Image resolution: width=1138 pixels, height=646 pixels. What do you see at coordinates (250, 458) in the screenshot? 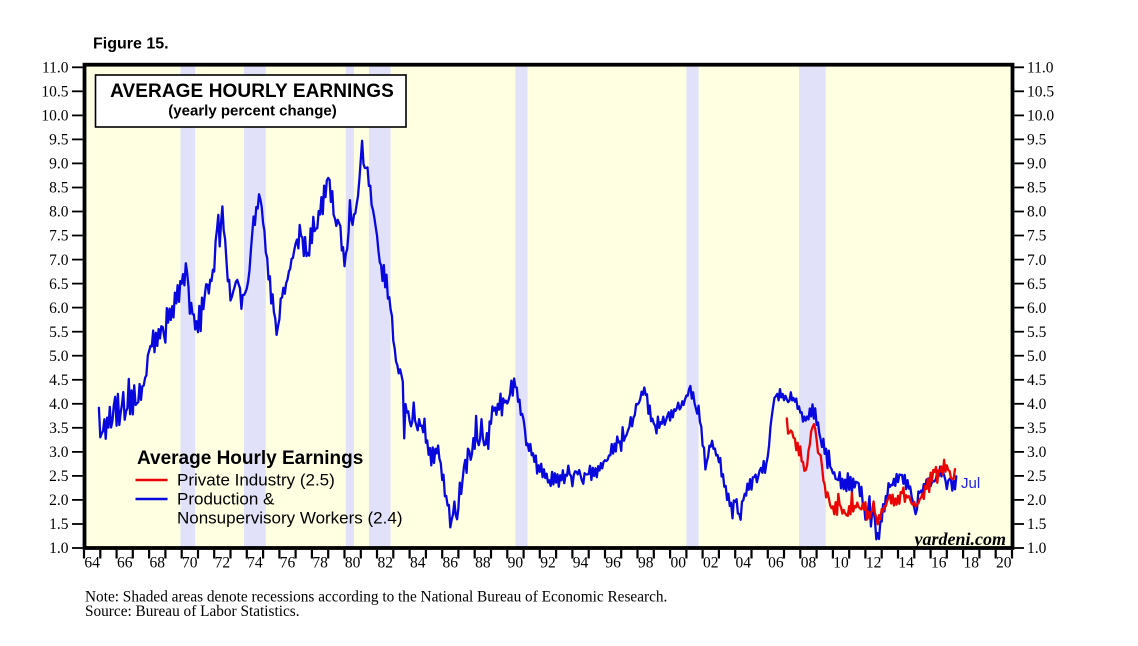
I see `svg-text: Average Hourly Earnings` at bounding box center [250, 458].